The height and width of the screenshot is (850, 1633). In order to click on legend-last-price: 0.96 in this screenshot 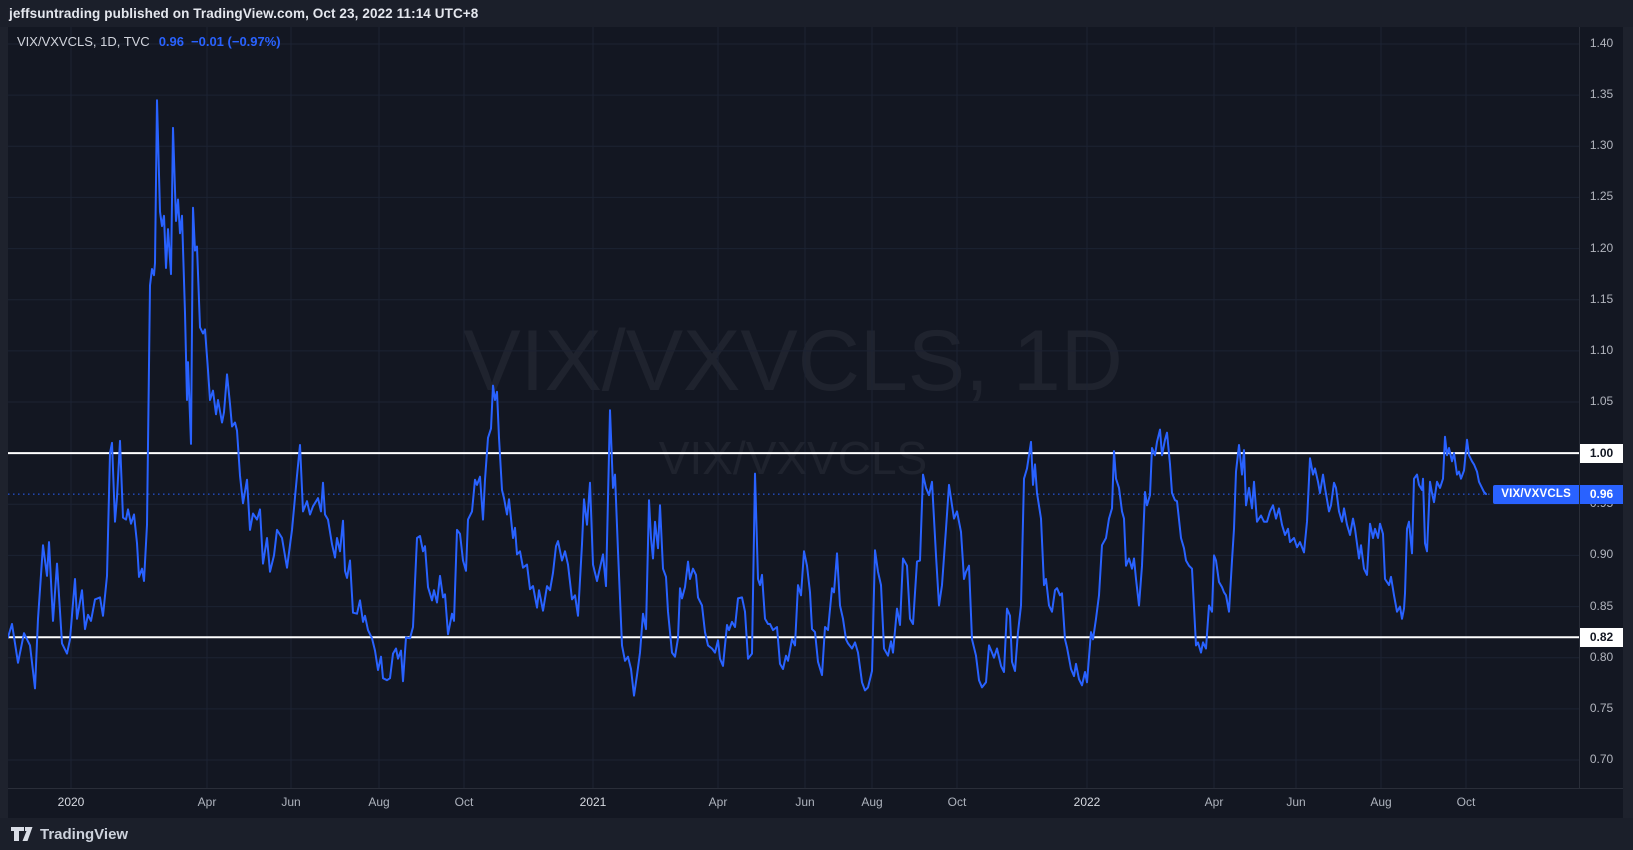, I will do `click(171, 41)`.